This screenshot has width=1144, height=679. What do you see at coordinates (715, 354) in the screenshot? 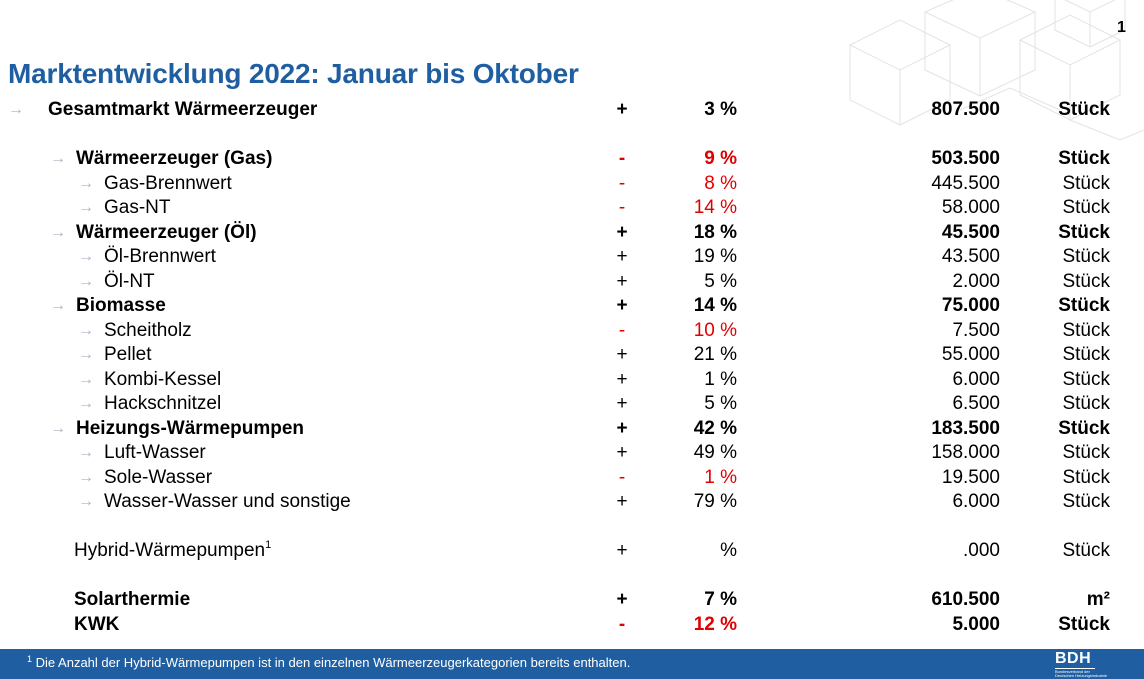
I see `change-percent: 21 %` at bounding box center [715, 354].